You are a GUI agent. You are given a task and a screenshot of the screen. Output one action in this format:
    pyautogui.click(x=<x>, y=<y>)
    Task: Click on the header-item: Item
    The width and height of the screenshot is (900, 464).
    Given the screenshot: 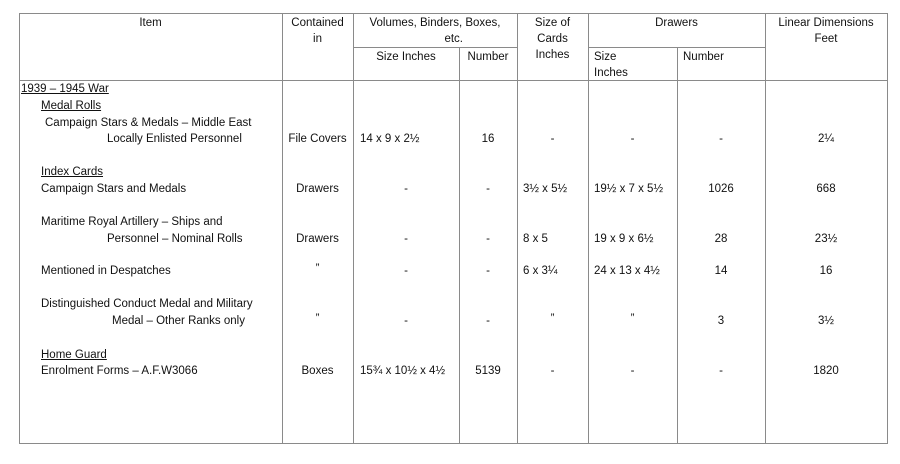 What is the action you would take?
    pyautogui.click(x=150, y=23)
    